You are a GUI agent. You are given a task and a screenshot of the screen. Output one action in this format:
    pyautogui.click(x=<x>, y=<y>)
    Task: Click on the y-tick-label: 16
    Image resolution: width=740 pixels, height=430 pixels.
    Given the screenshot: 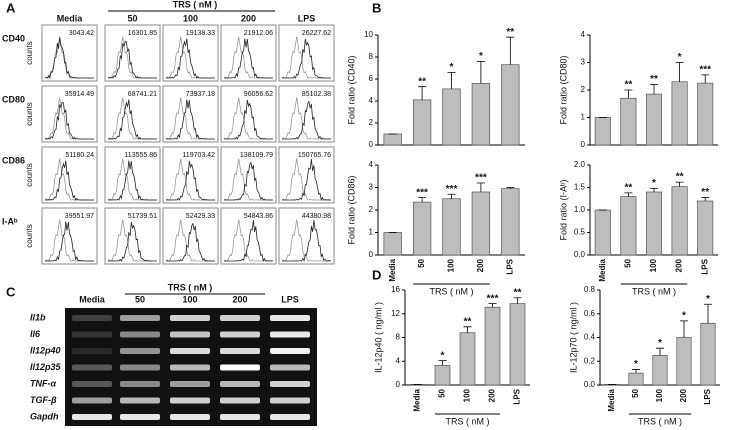 What is the action you would take?
    pyautogui.click(x=395, y=289)
    